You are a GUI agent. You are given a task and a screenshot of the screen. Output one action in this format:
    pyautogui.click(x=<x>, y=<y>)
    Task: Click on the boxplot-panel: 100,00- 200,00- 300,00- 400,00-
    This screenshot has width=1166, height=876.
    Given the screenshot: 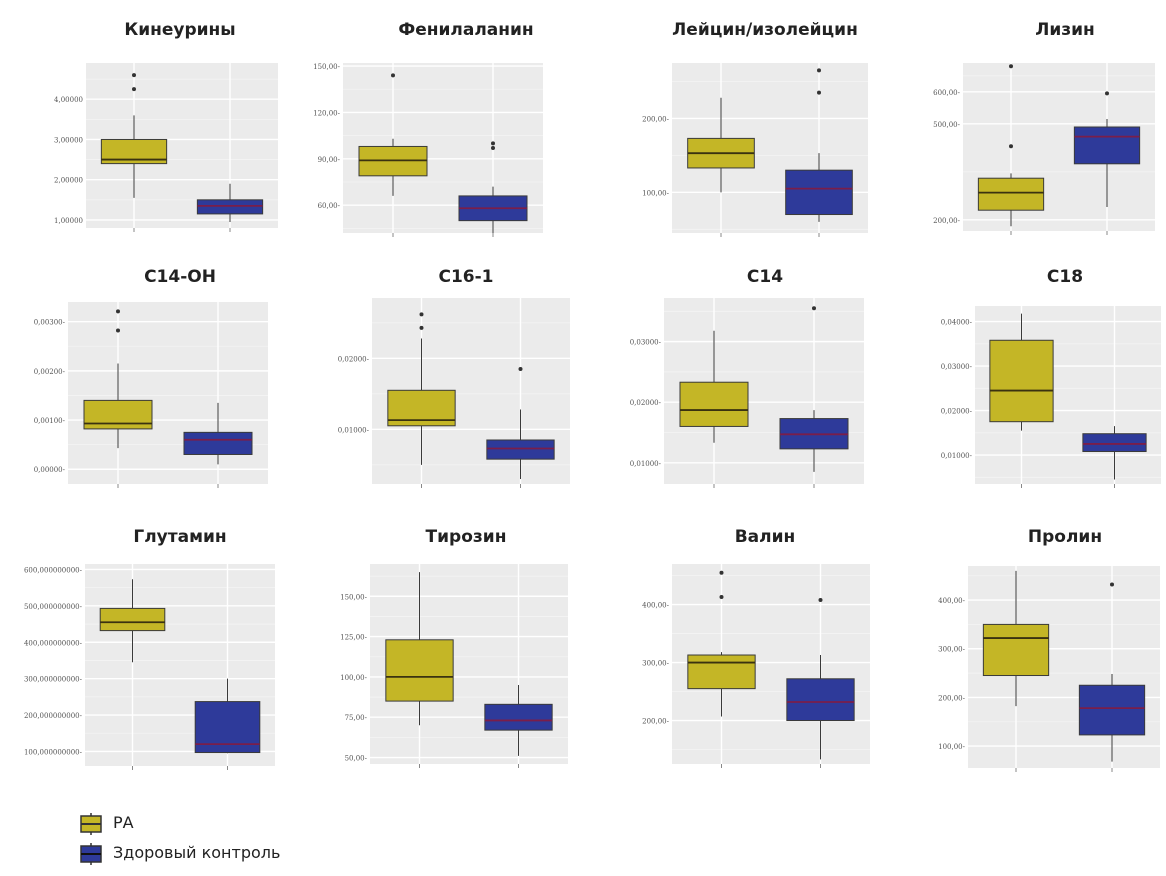 What is the action you would take?
    pyautogui.click(x=1049, y=669)
    